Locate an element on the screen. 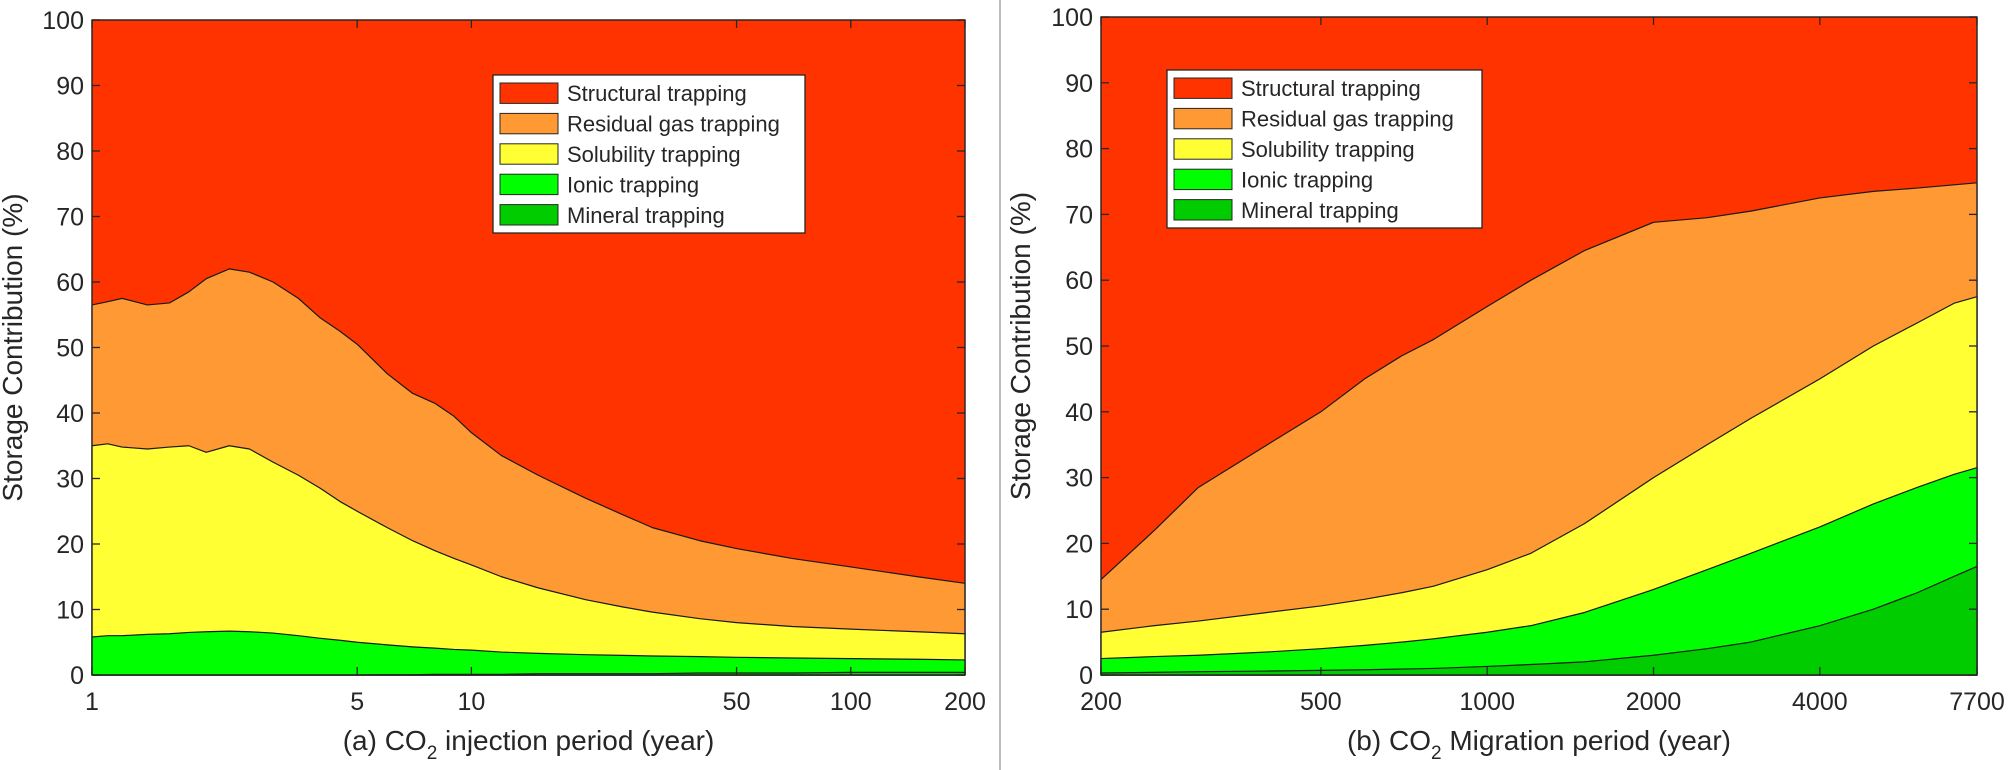 This screenshot has height=770, width=2010. x-tick-label-b: 200 is located at coordinates (1101, 702).